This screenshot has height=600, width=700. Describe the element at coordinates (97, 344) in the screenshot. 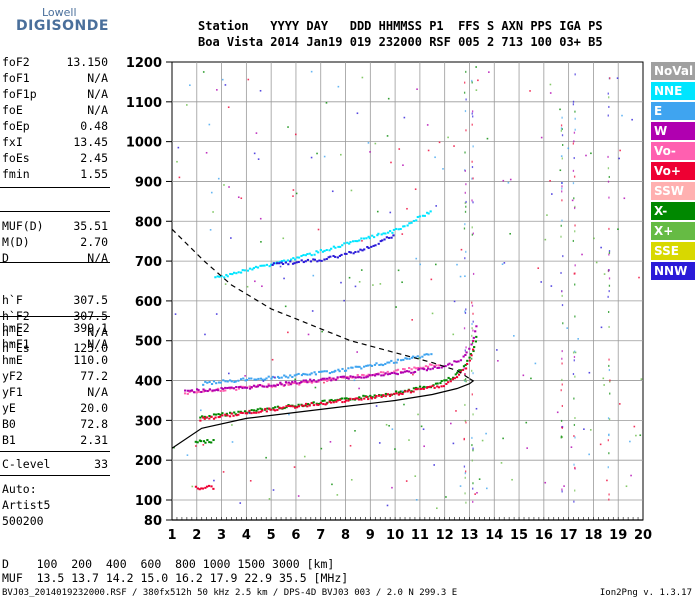

I see `param-value: N/A` at that location.